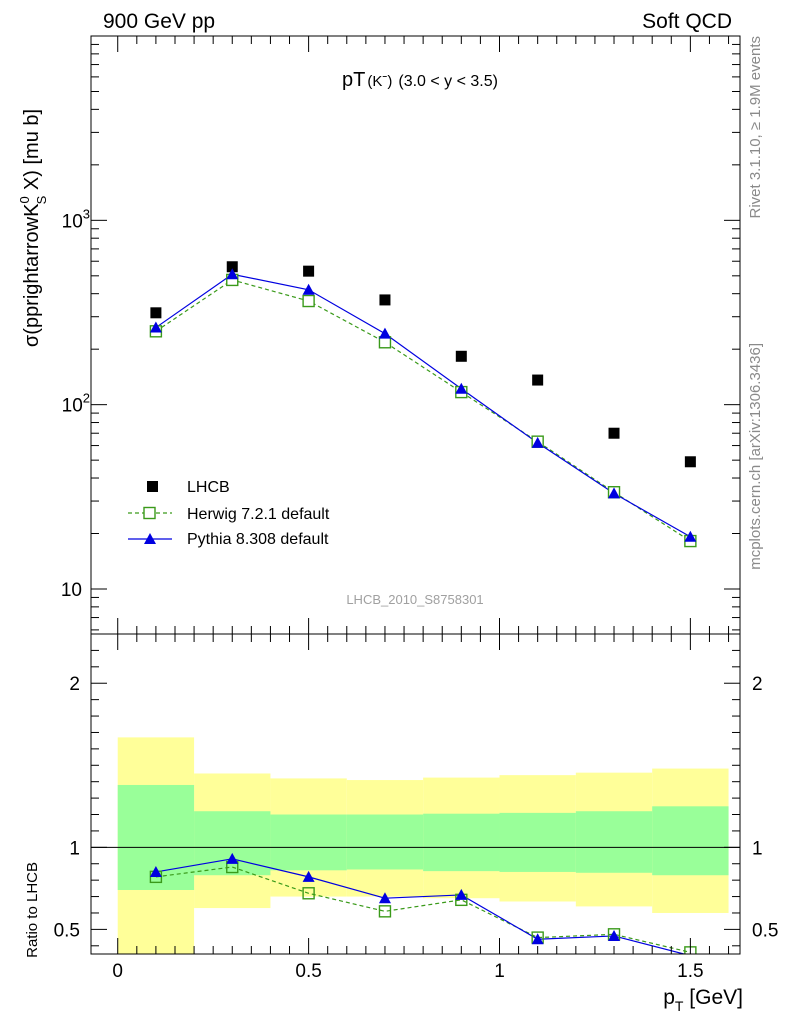 This screenshot has height=1024, width=786. I want to click on main-plot-title: pT (Kˉ) (3.0 < y < 3.5), so click(420, 80).